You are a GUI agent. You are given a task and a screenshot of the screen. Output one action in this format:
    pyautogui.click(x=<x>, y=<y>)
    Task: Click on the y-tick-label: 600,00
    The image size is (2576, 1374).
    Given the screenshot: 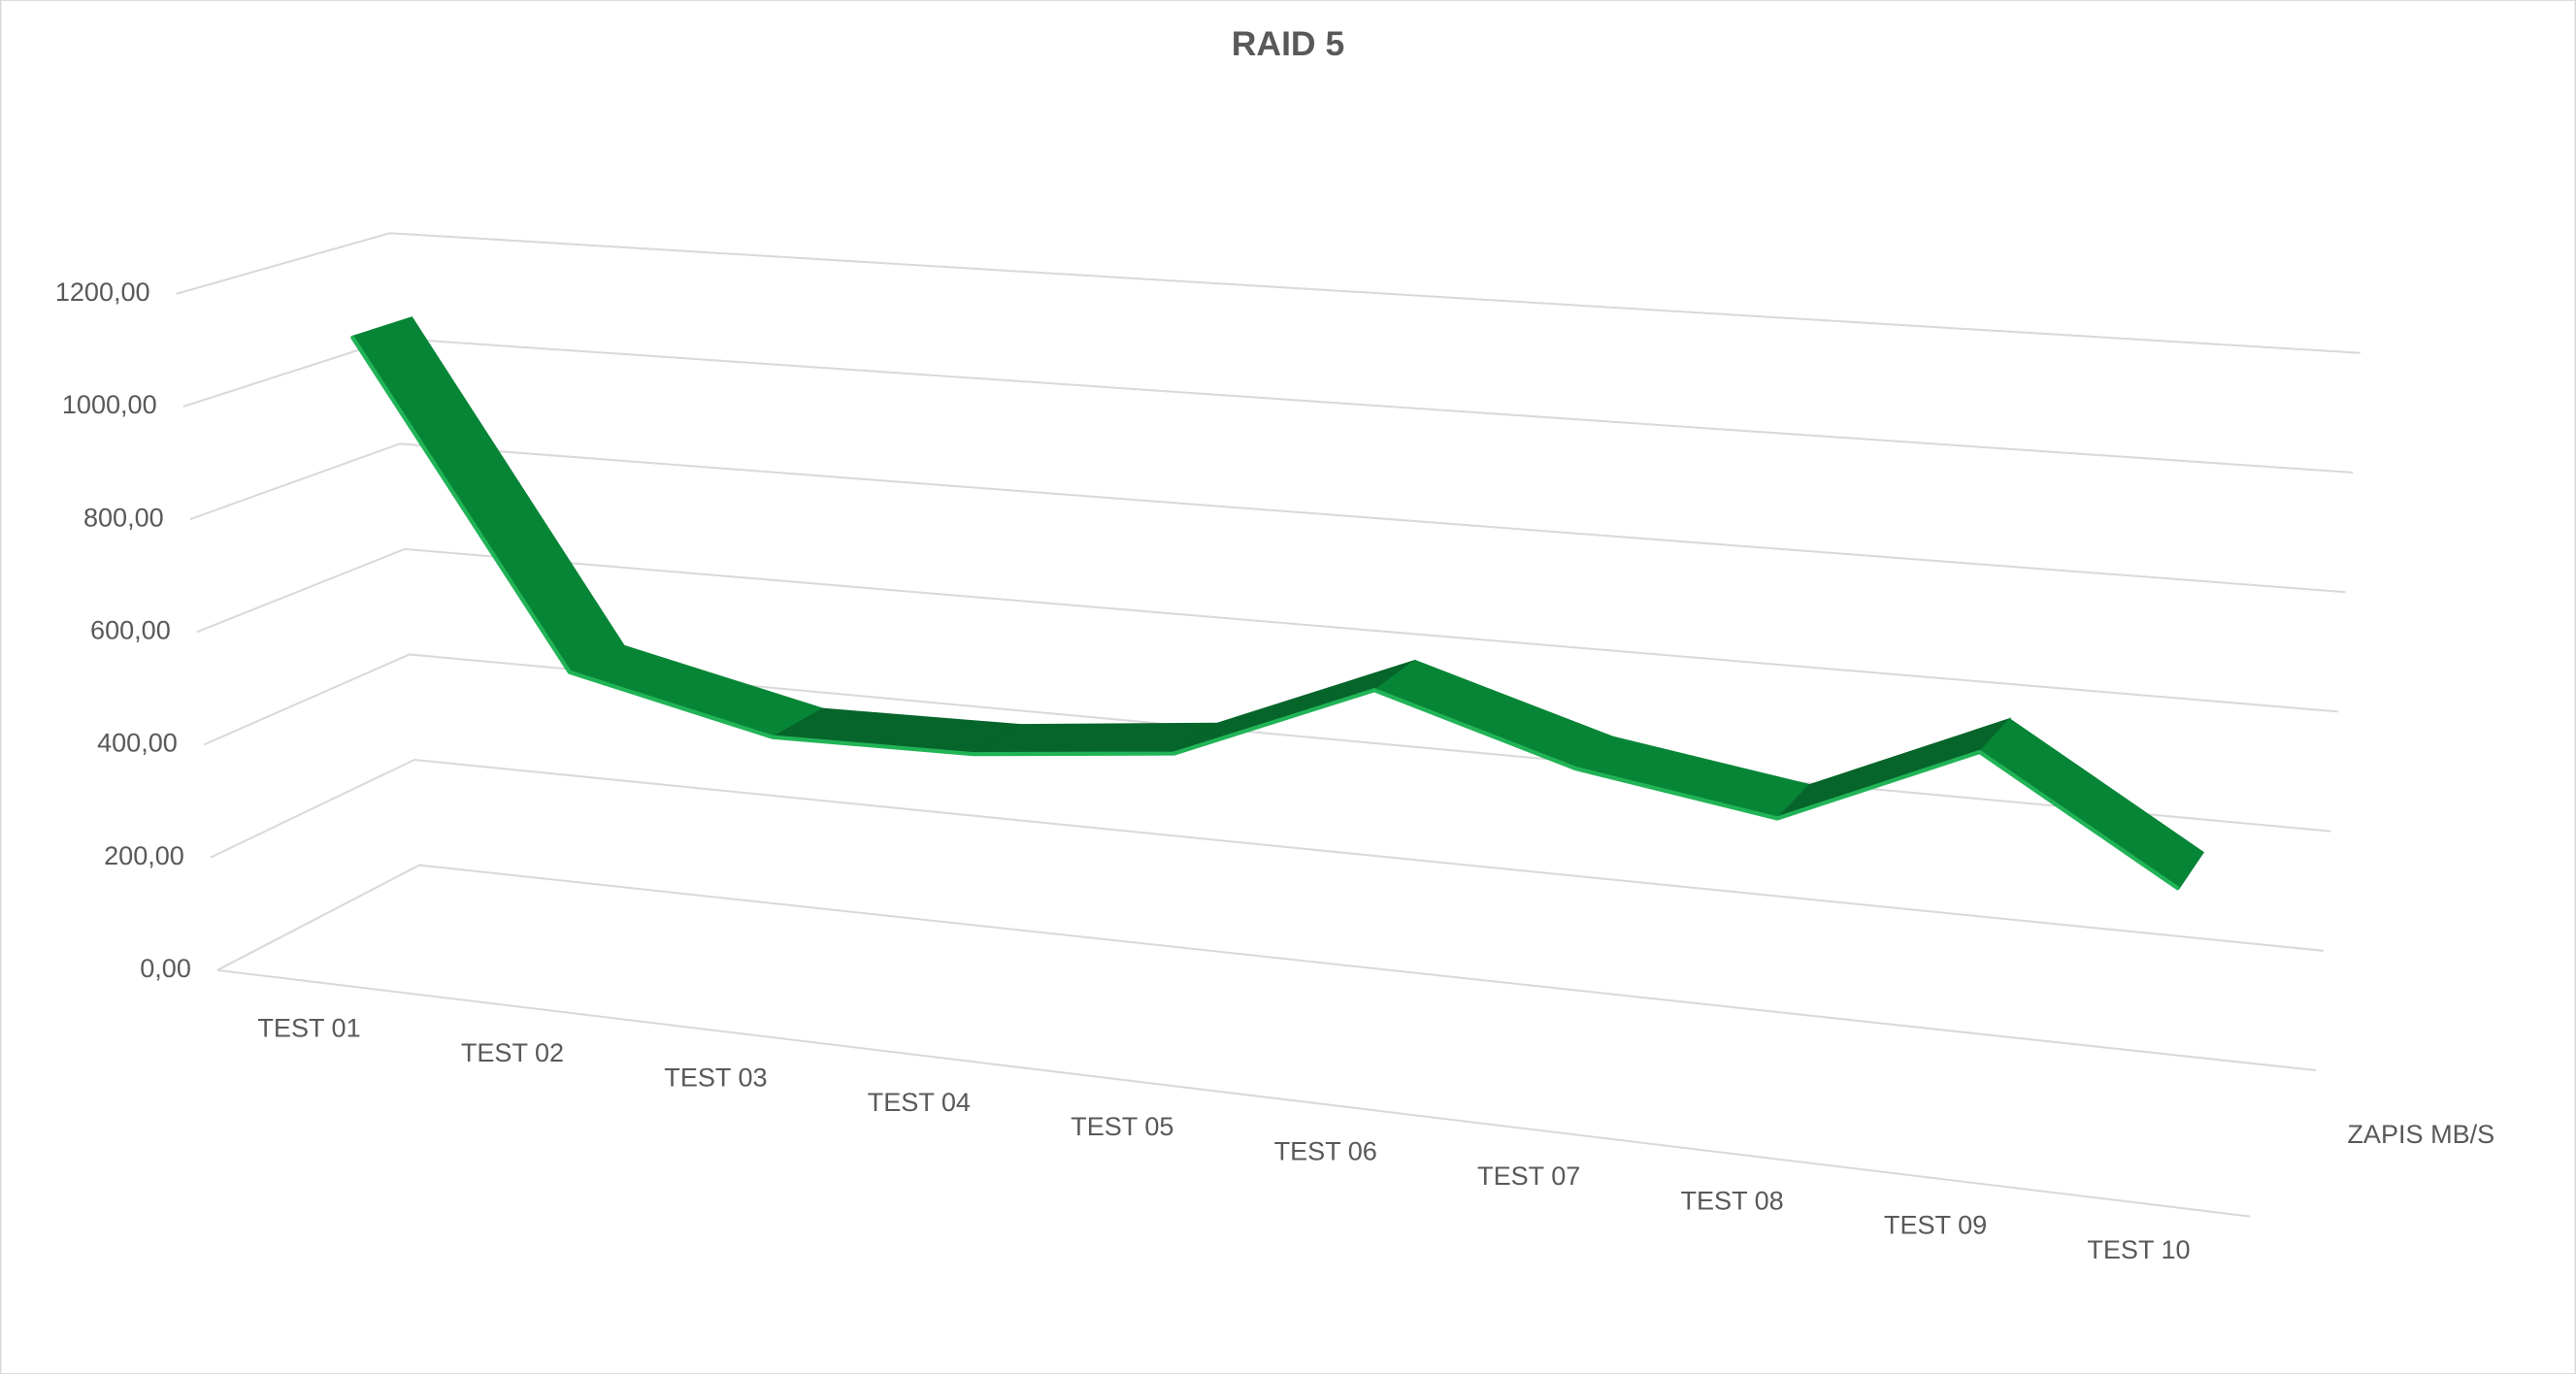 What is the action you would take?
    pyautogui.click(x=130, y=629)
    